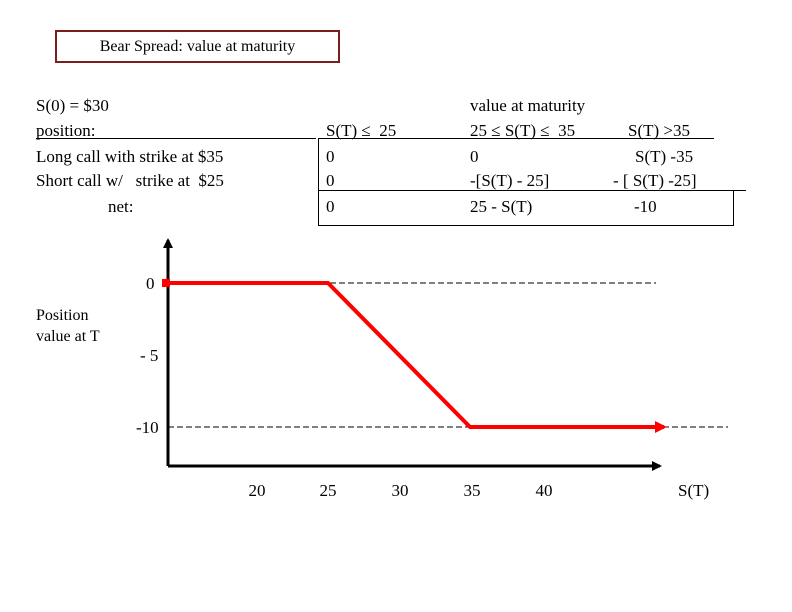 This screenshot has height=612, width=792. I want to click on table-right-border, so click(733, 208).